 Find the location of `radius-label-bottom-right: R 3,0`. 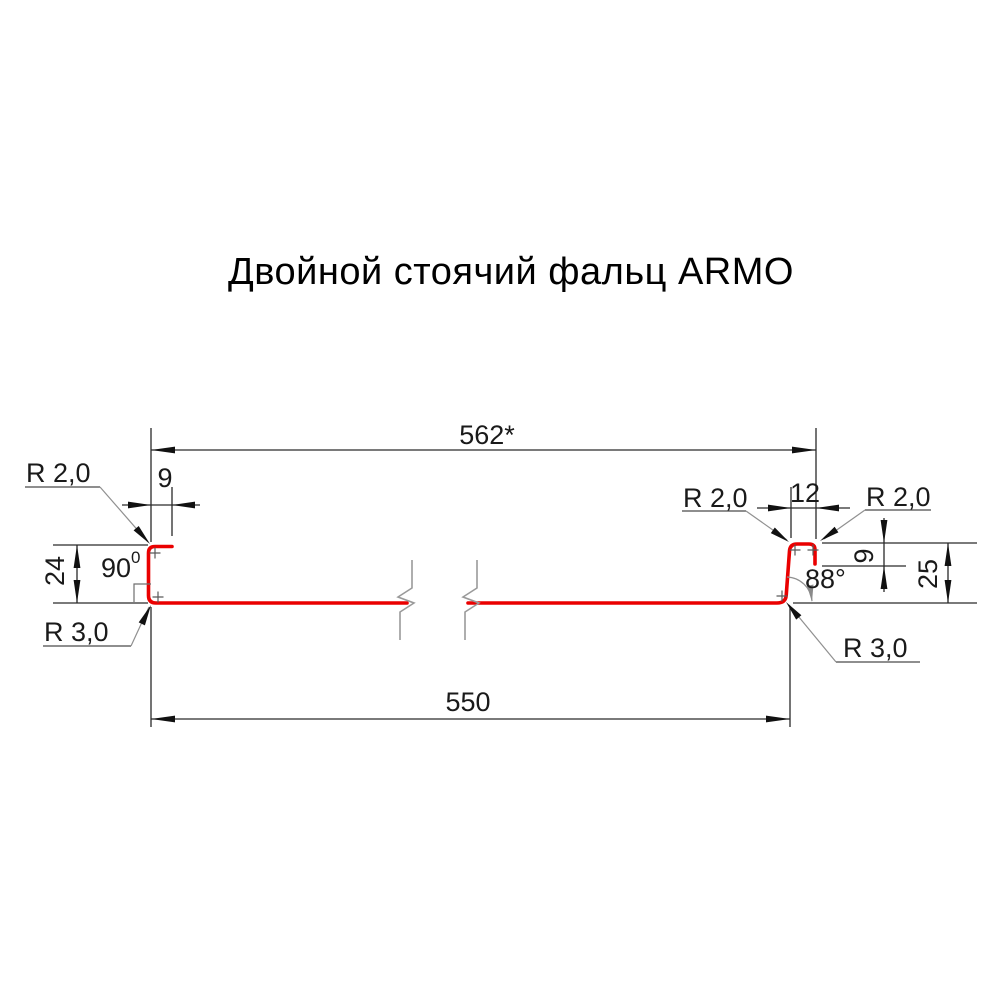

radius-label-bottom-right: R 3,0 is located at coordinates (853, 632).